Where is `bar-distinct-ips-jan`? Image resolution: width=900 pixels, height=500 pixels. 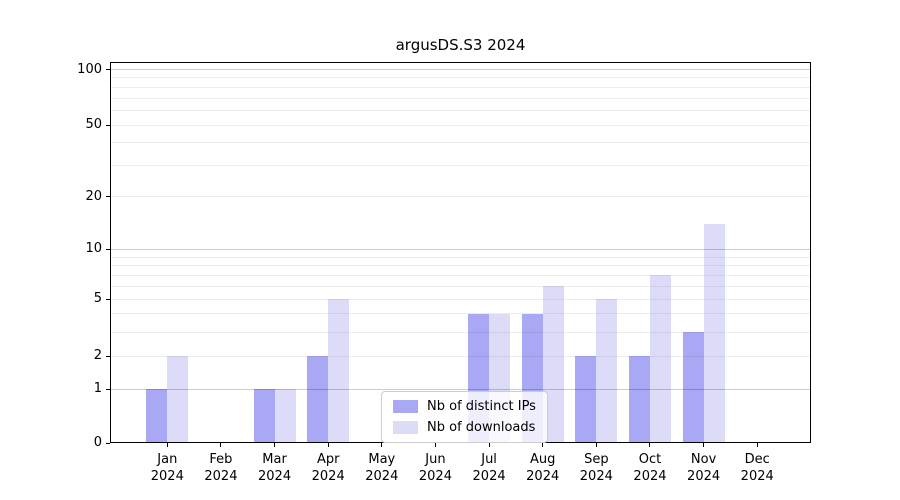
bar-distinct-ips-jan is located at coordinates (157, 416).